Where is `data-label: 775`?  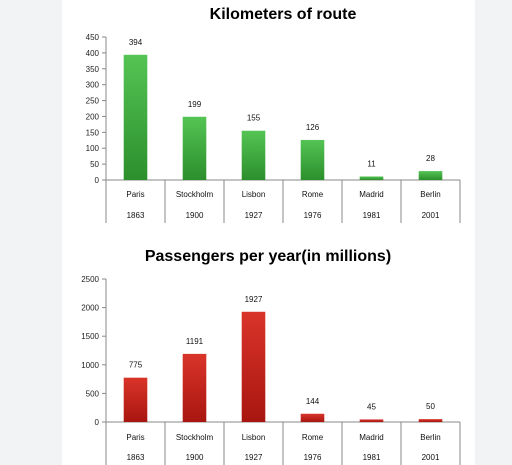 data-label: 775 is located at coordinates (136, 365).